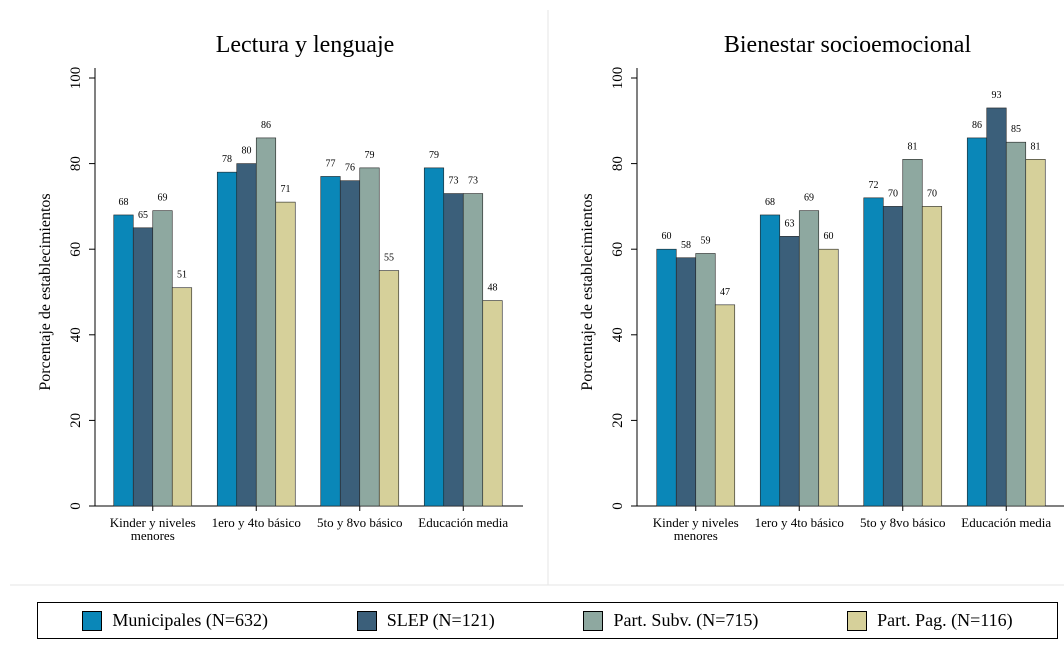 This screenshot has width=1064, height=645. I want to click on legend-item: Part. Subv. (N=715), so click(670, 620).